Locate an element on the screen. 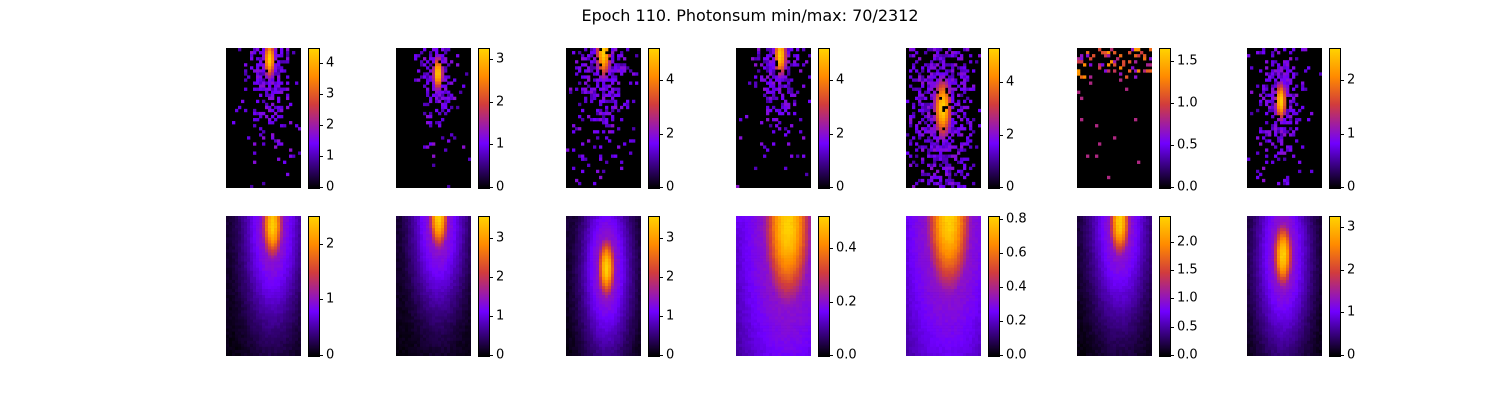  colorbar-tick-label: 0.8 is located at coordinates (1016, 219).